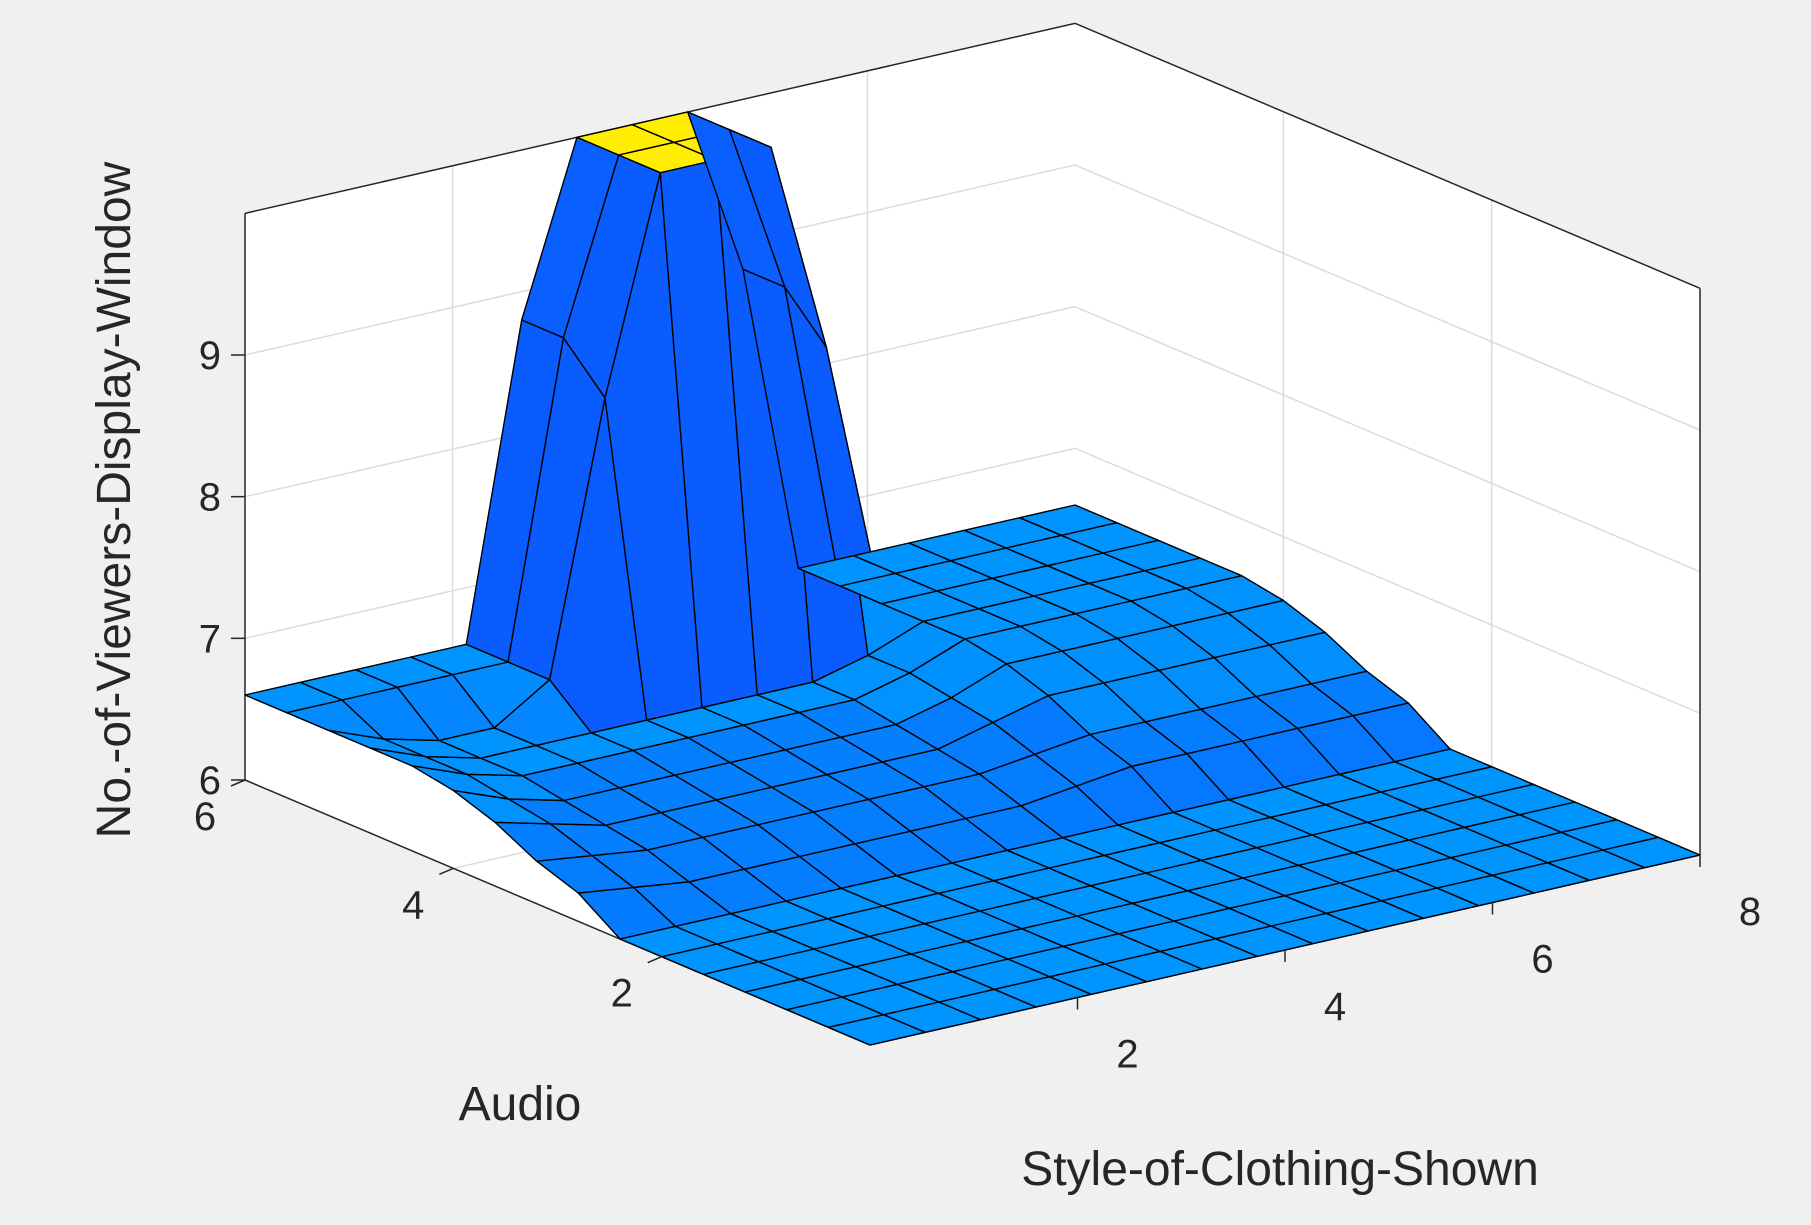  I want to click on x-tick-label: 4, so click(1335, 1007).